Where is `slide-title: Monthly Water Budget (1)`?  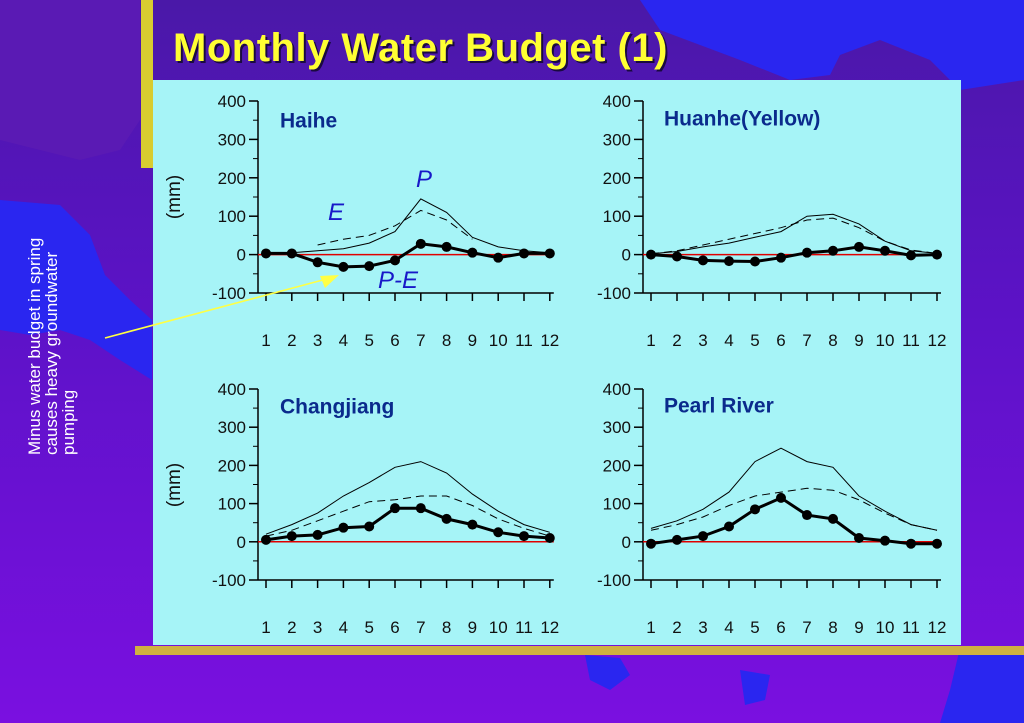 slide-title: Monthly Water Budget (1) is located at coordinates (420, 48).